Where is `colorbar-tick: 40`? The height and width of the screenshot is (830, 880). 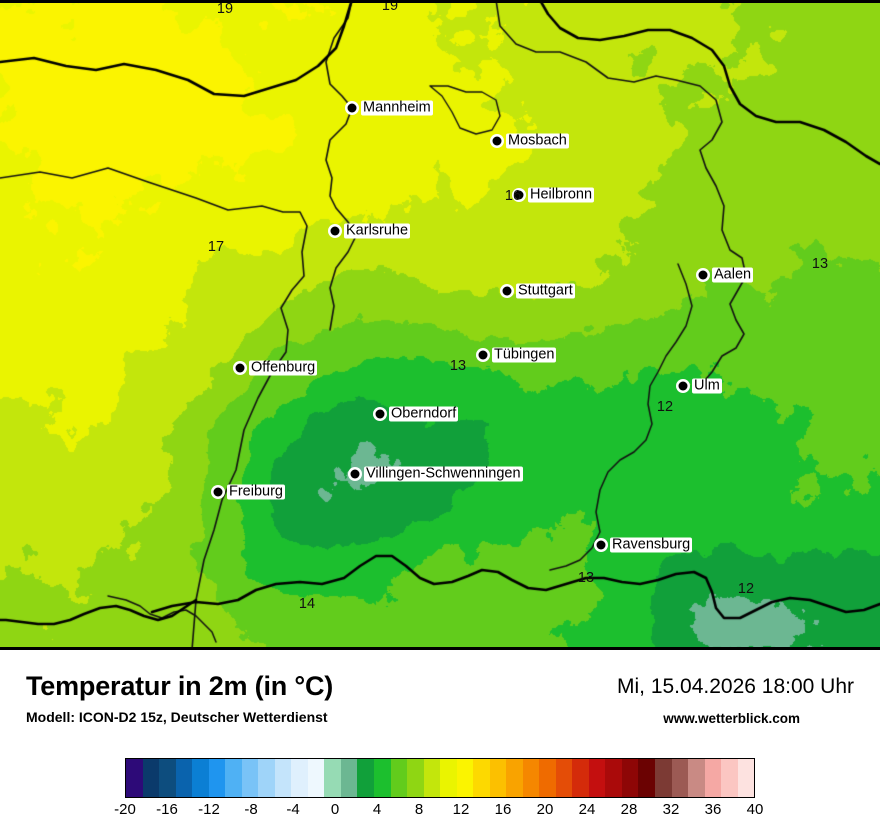
colorbar-tick: 40 is located at coordinates (755, 809).